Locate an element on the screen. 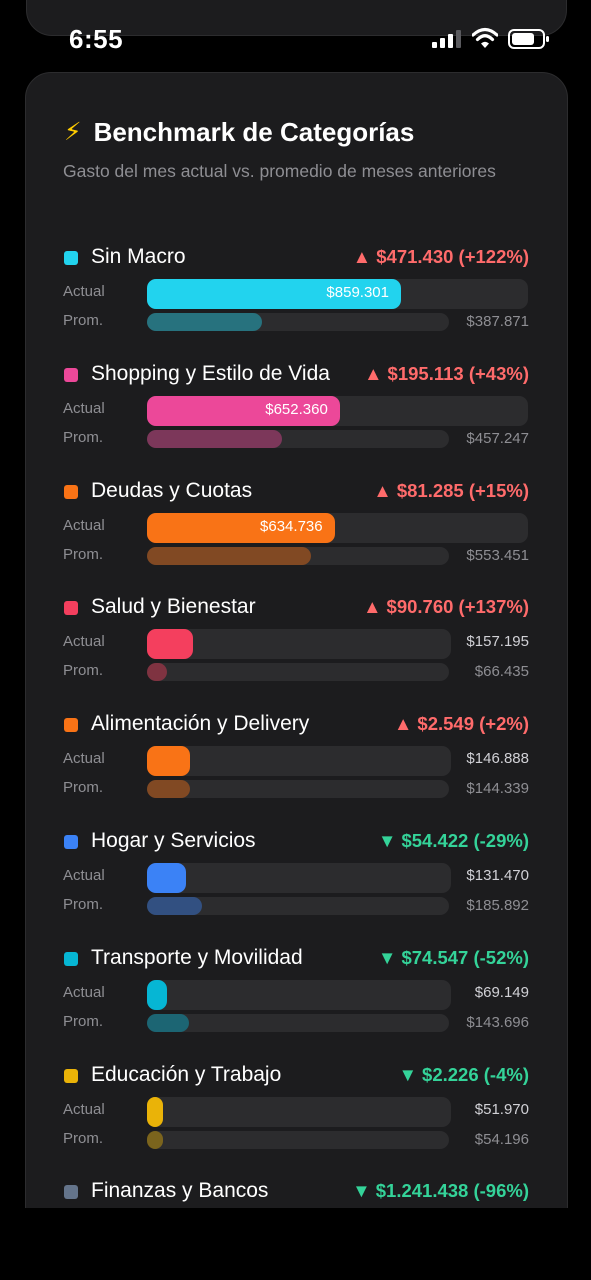 The image size is (591, 1280). actual-bar-fill: $634.736 is located at coordinates (241, 527).